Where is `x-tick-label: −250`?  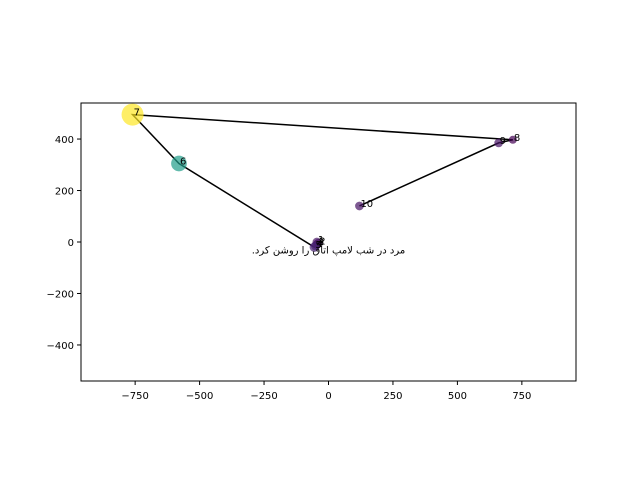
x-tick-label: −250 is located at coordinates (263, 396).